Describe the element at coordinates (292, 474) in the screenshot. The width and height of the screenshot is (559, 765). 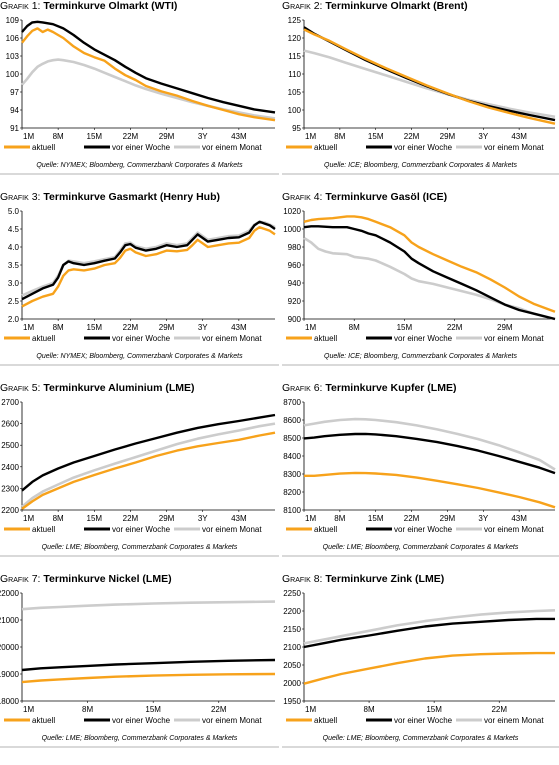
I see `y-tick-label: 8300` at that location.